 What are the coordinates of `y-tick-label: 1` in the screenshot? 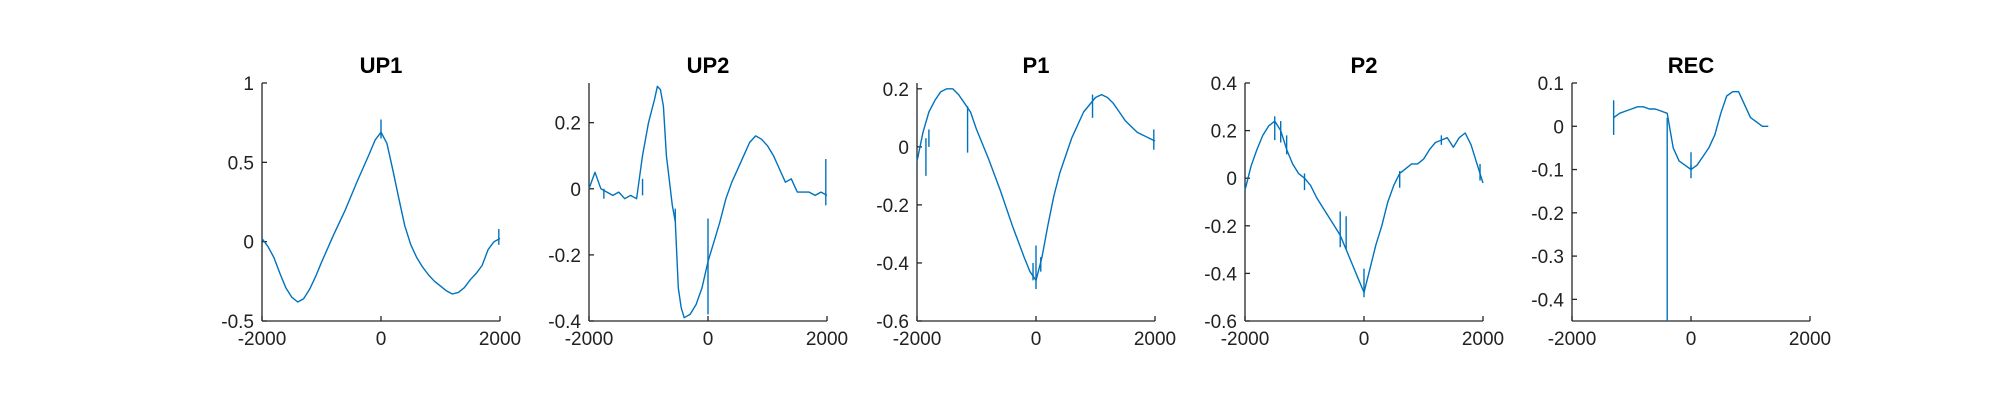 It's located at (248, 84).